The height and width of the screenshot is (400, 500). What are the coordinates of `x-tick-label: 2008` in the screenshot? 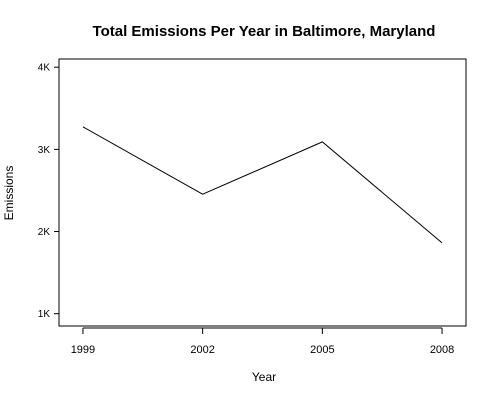 It's located at (442, 350).